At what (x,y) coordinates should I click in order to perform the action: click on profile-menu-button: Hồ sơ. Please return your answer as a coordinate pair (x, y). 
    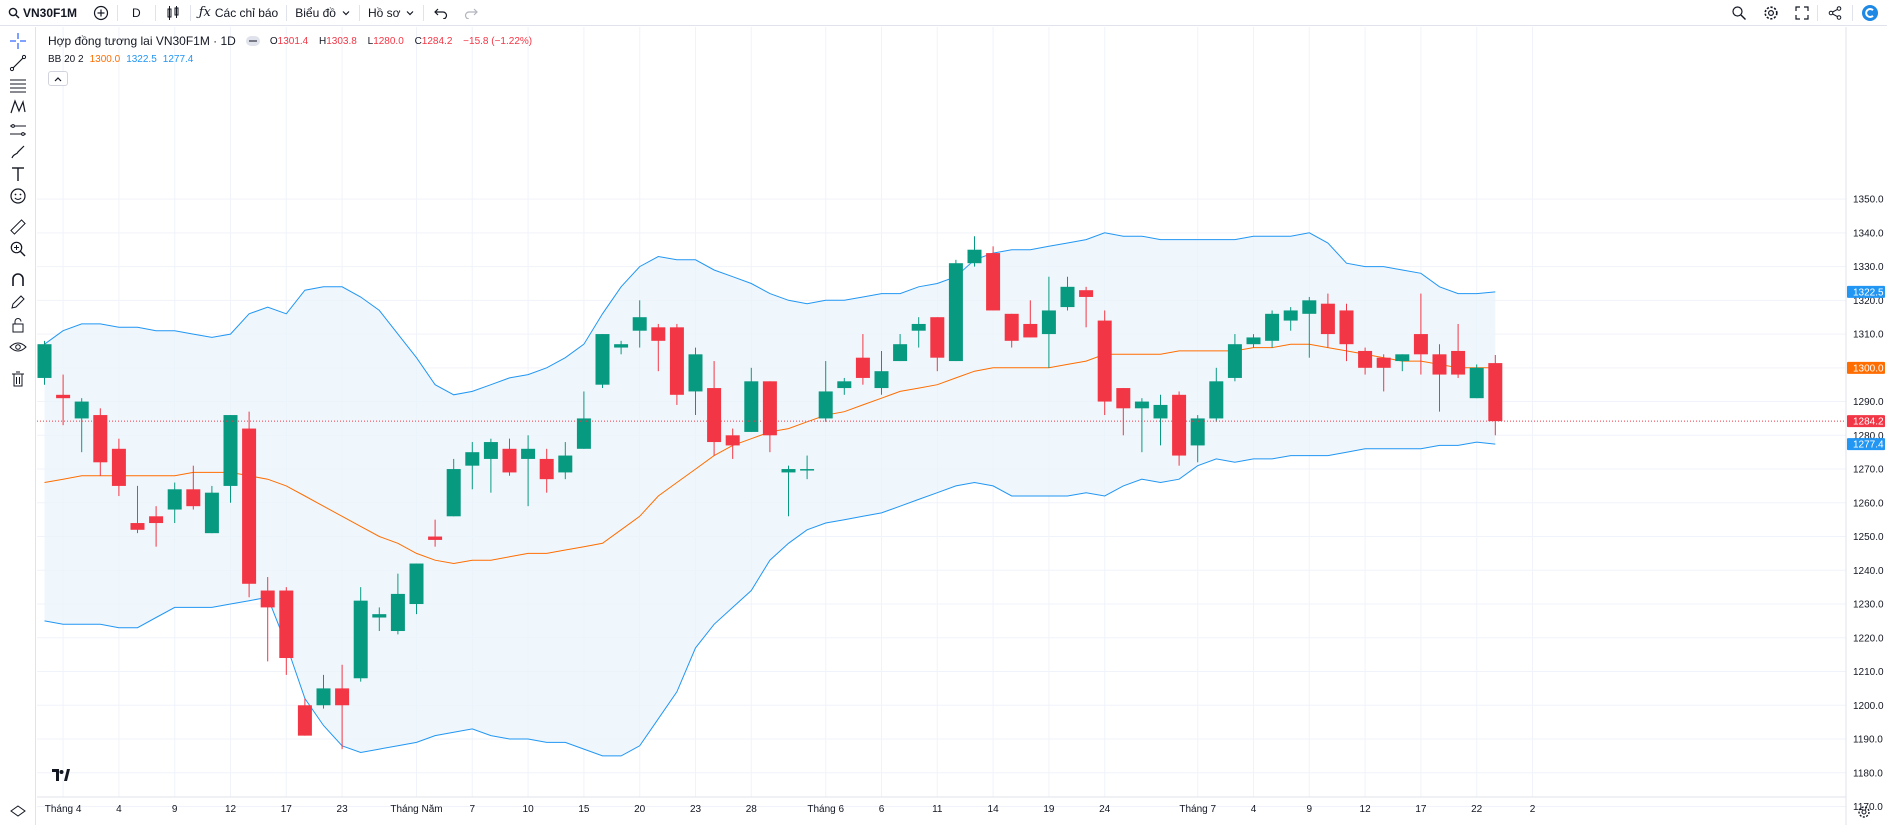
    Looking at the image, I should click on (392, 13).